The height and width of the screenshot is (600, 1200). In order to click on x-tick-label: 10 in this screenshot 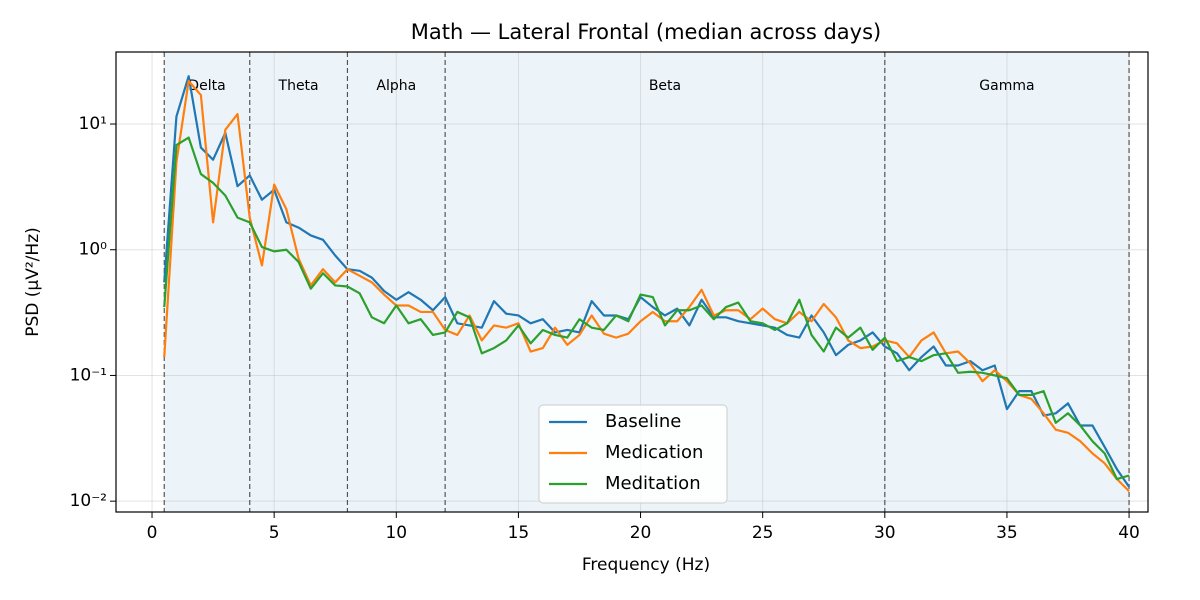, I will do `click(396, 533)`.